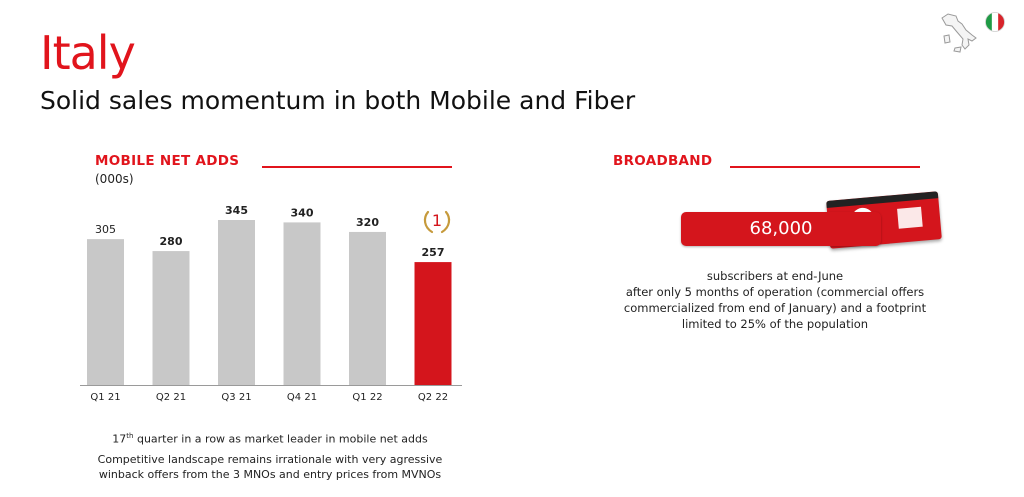  I want to click on broadband-section-title: BROADBAND, so click(663, 161).